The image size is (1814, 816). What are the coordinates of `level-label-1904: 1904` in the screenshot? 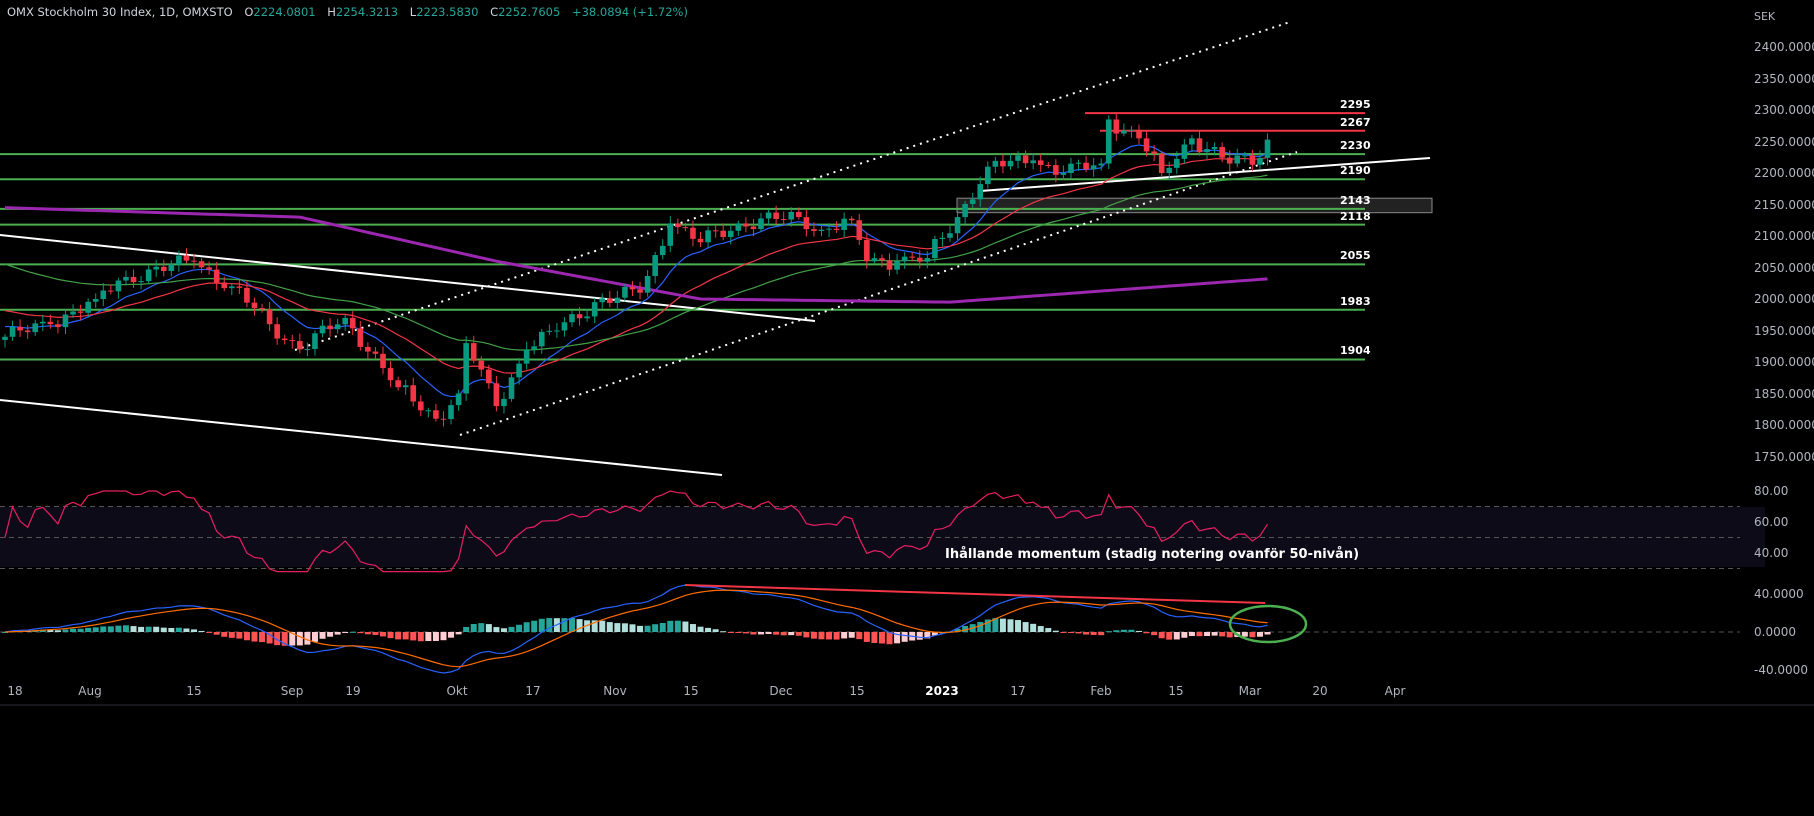 It's located at (1355, 351).